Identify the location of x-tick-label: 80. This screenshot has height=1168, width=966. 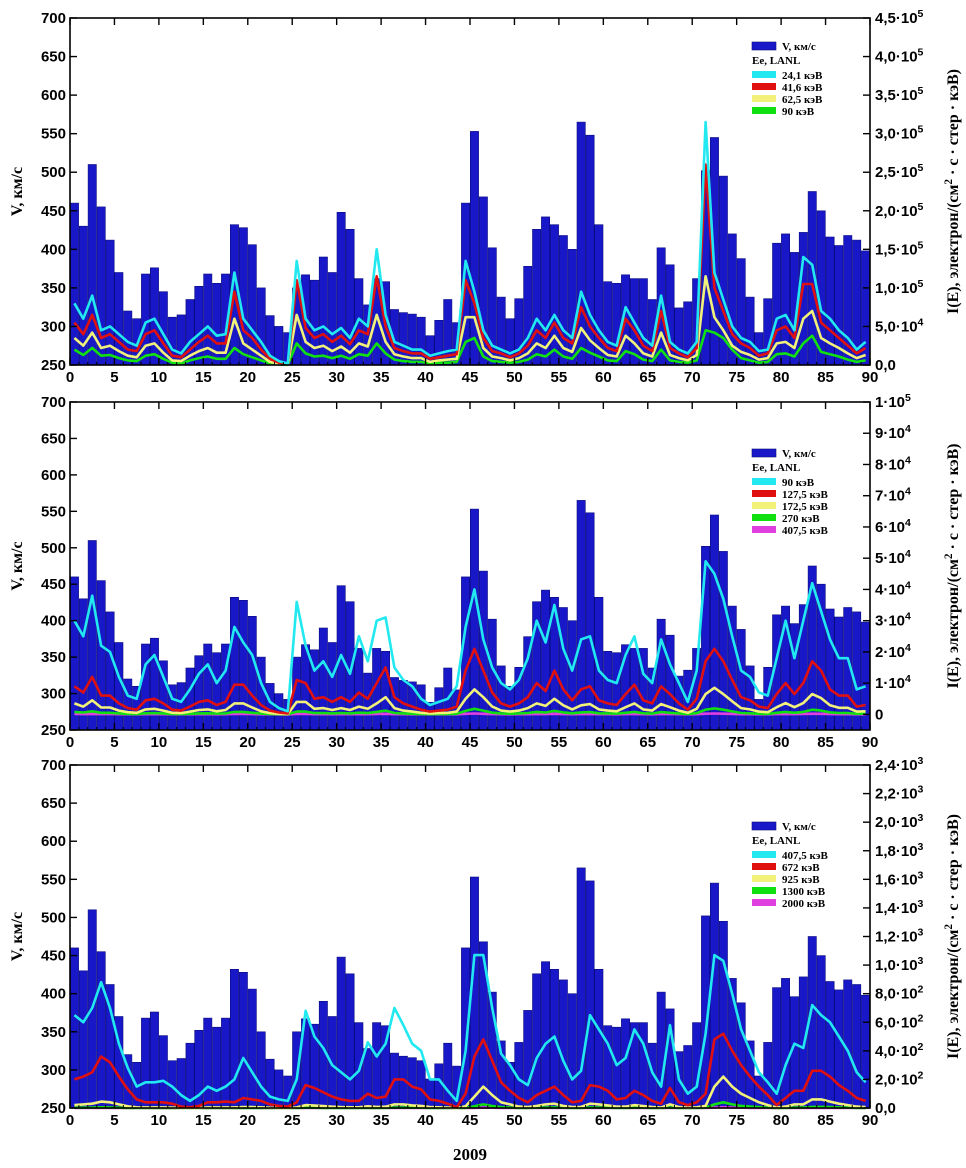
(781, 742).